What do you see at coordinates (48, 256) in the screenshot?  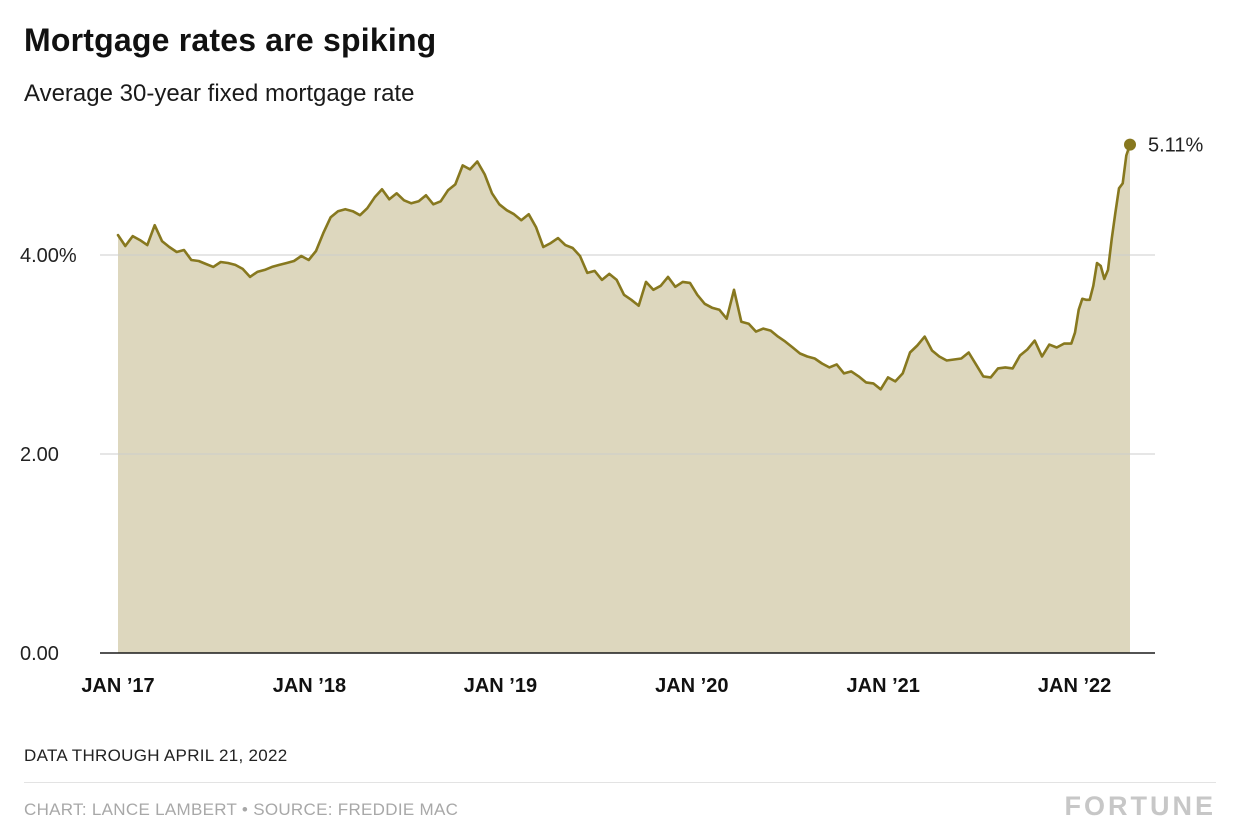 I see `svg-text: 4.00%` at bounding box center [48, 256].